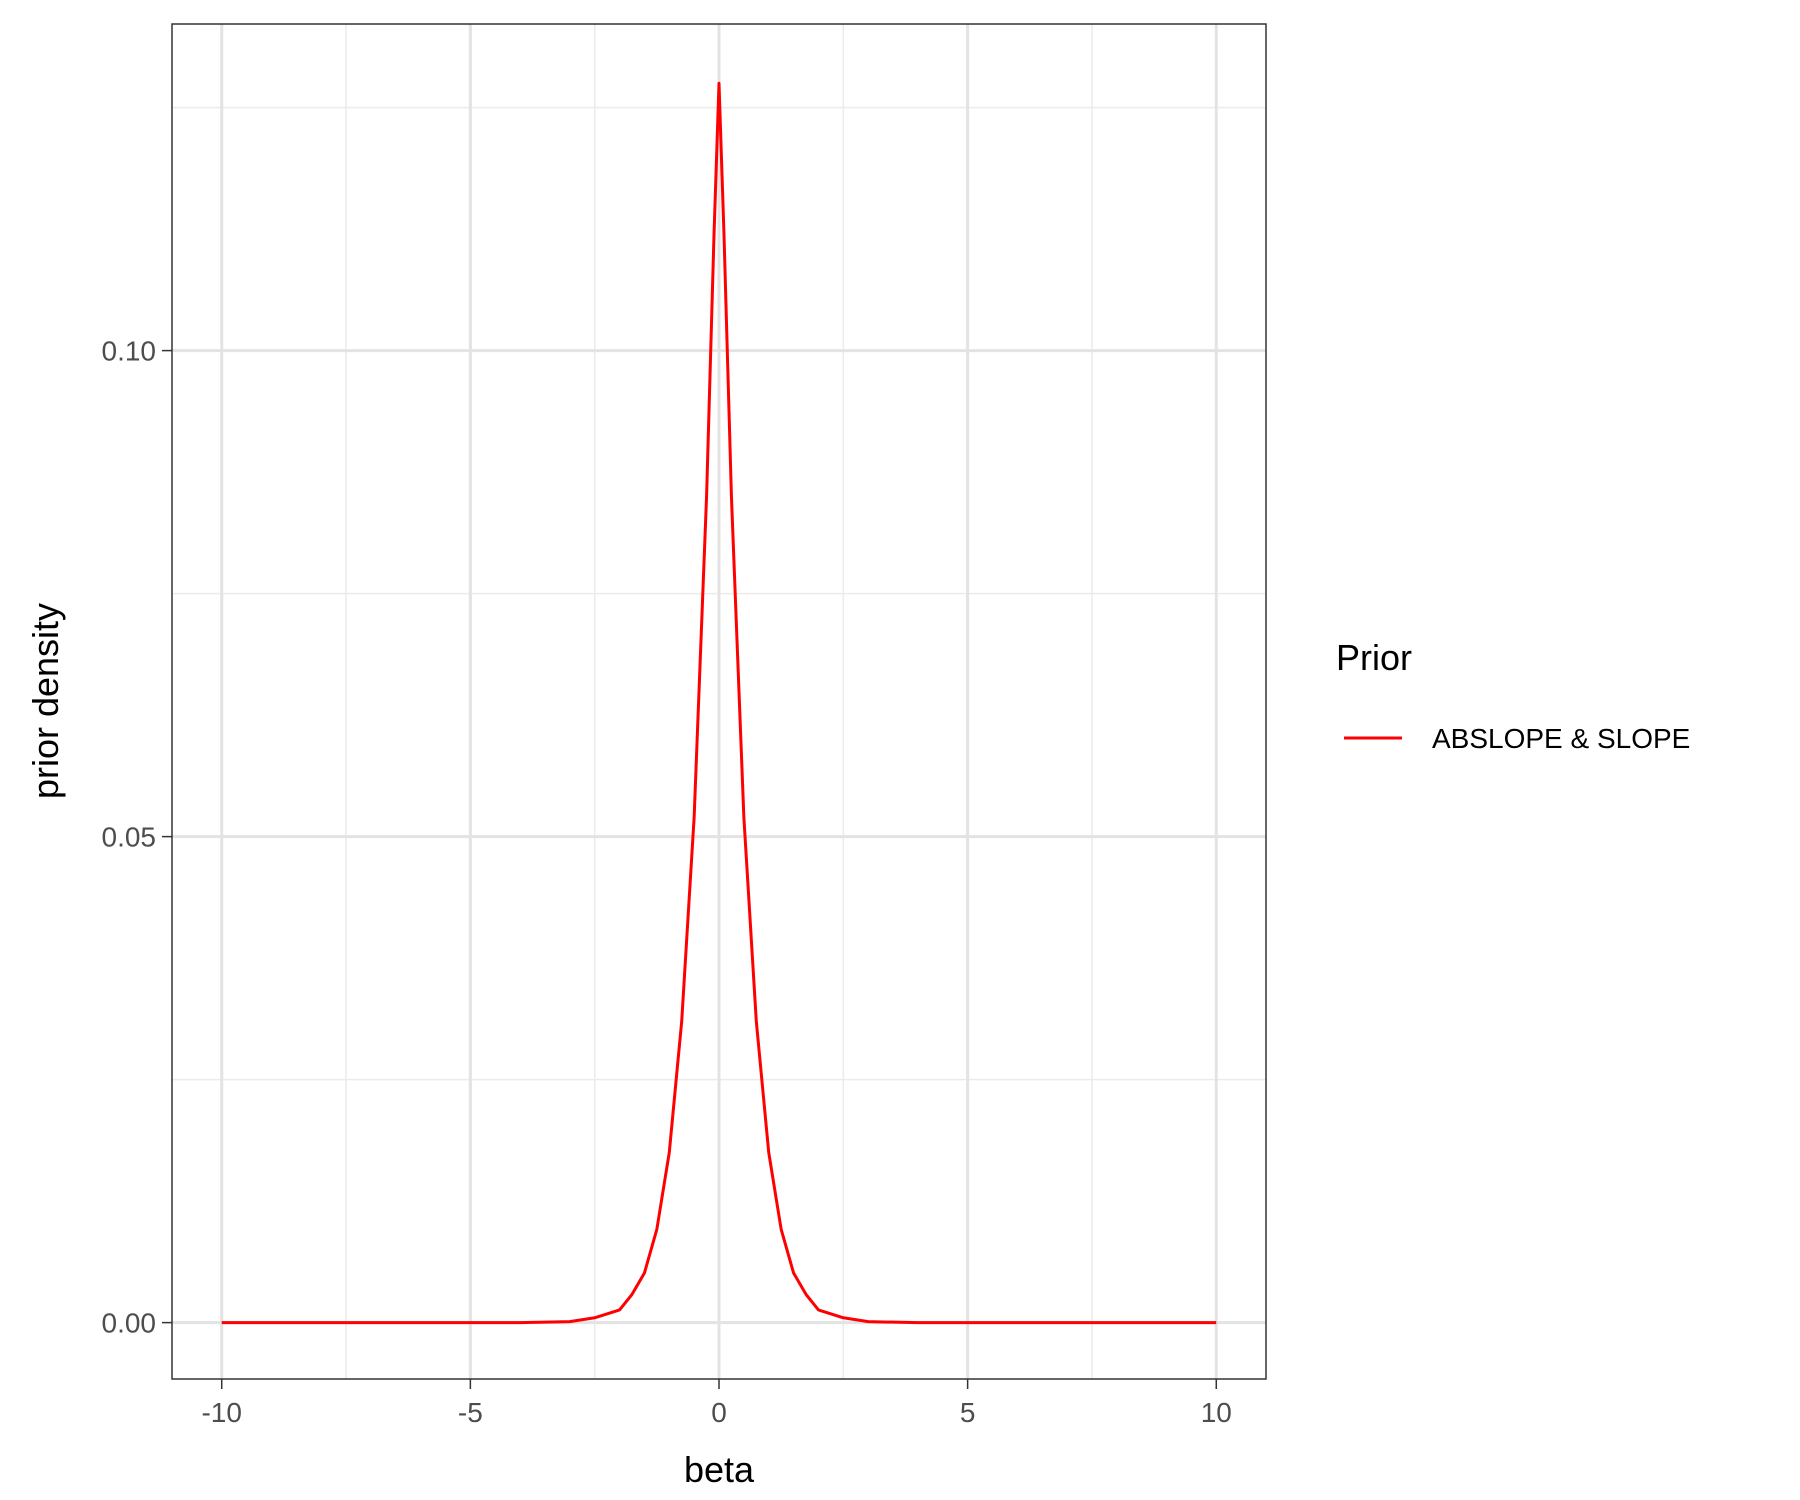  What do you see at coordinates (719, 1412) in the screenshot?
I see `x-tick-label-0: 0` at bounding box center [719, 1412].